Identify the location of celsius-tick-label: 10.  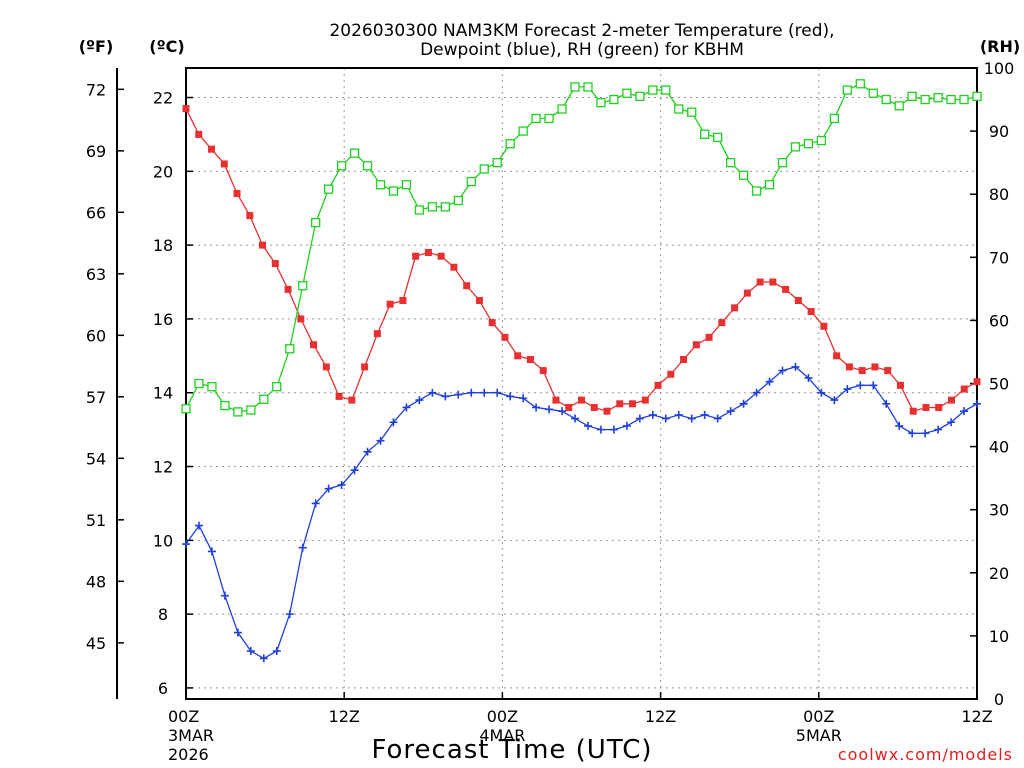
(163, 540).